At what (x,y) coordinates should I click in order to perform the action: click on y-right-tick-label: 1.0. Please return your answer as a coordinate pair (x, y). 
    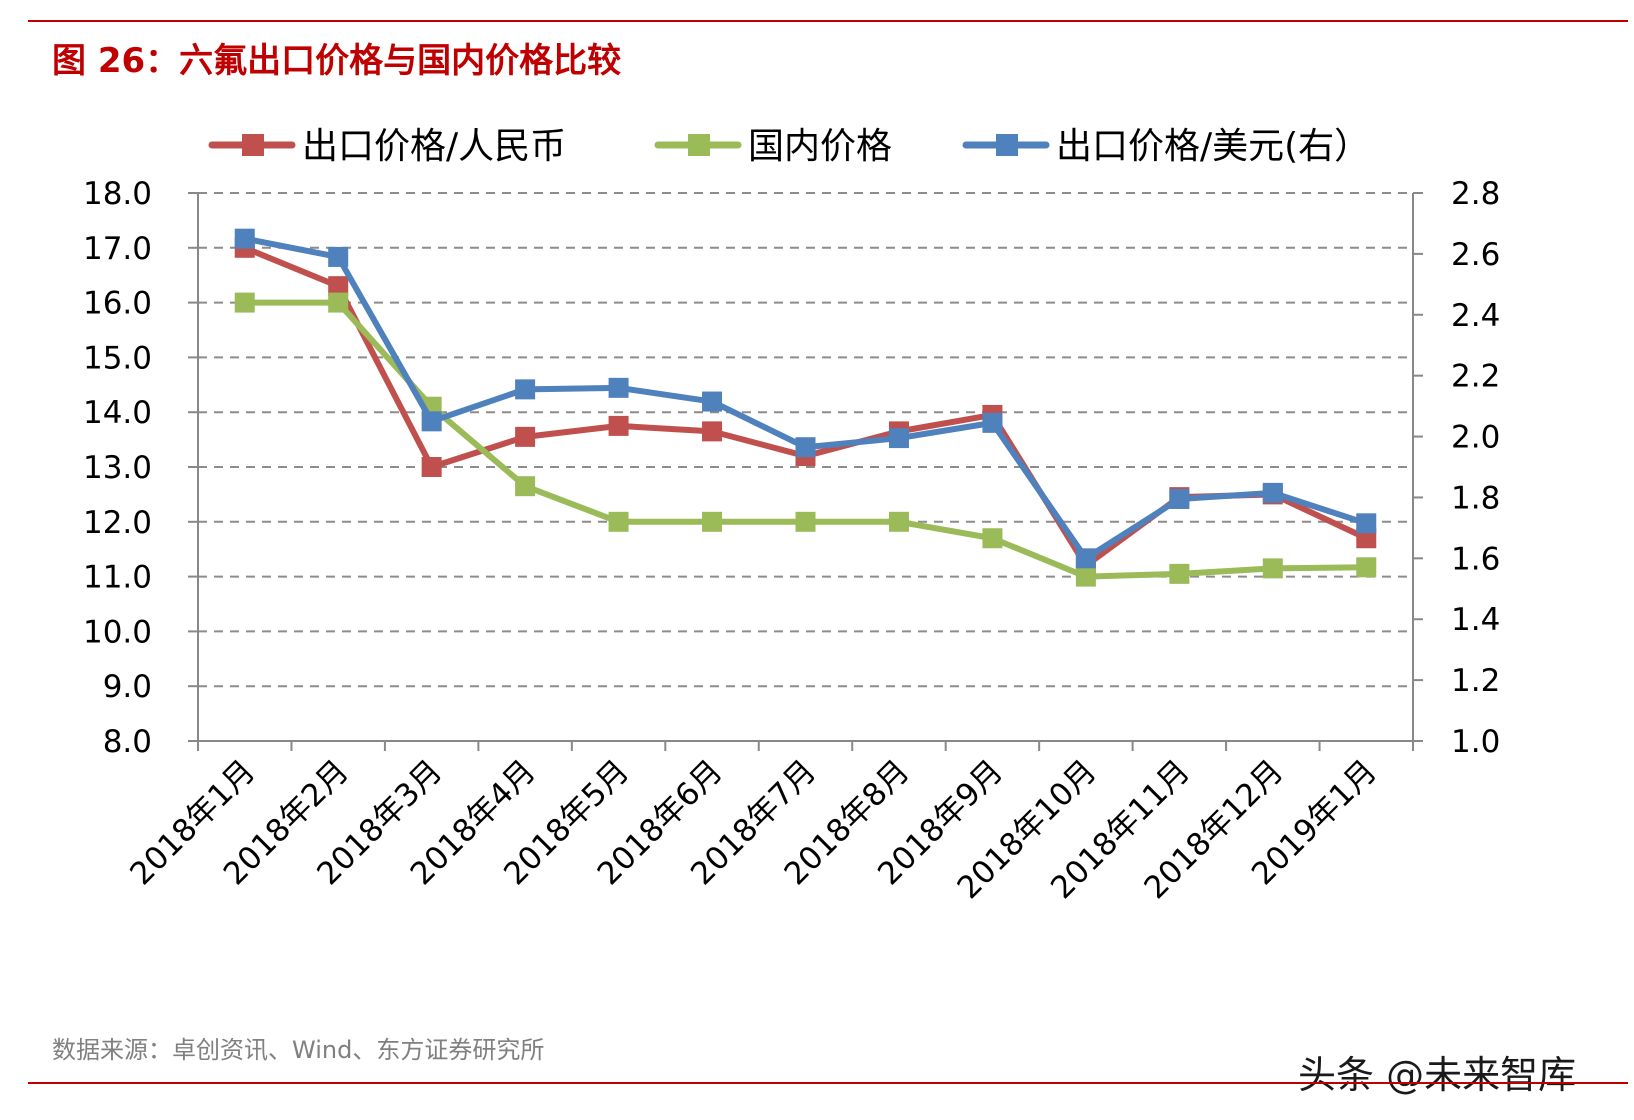
    Looking at the image, I should click on (1475, 742).